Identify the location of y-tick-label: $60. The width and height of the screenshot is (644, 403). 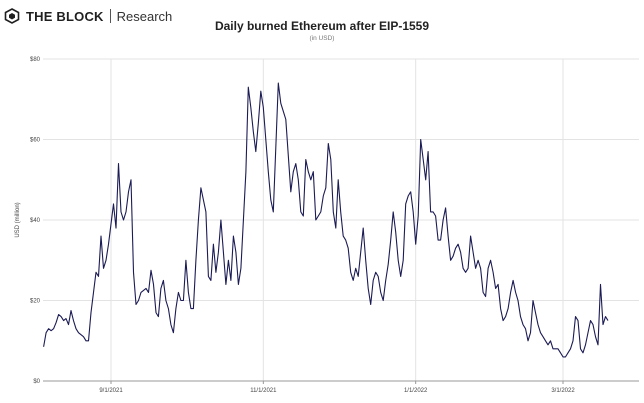
(35, 141).